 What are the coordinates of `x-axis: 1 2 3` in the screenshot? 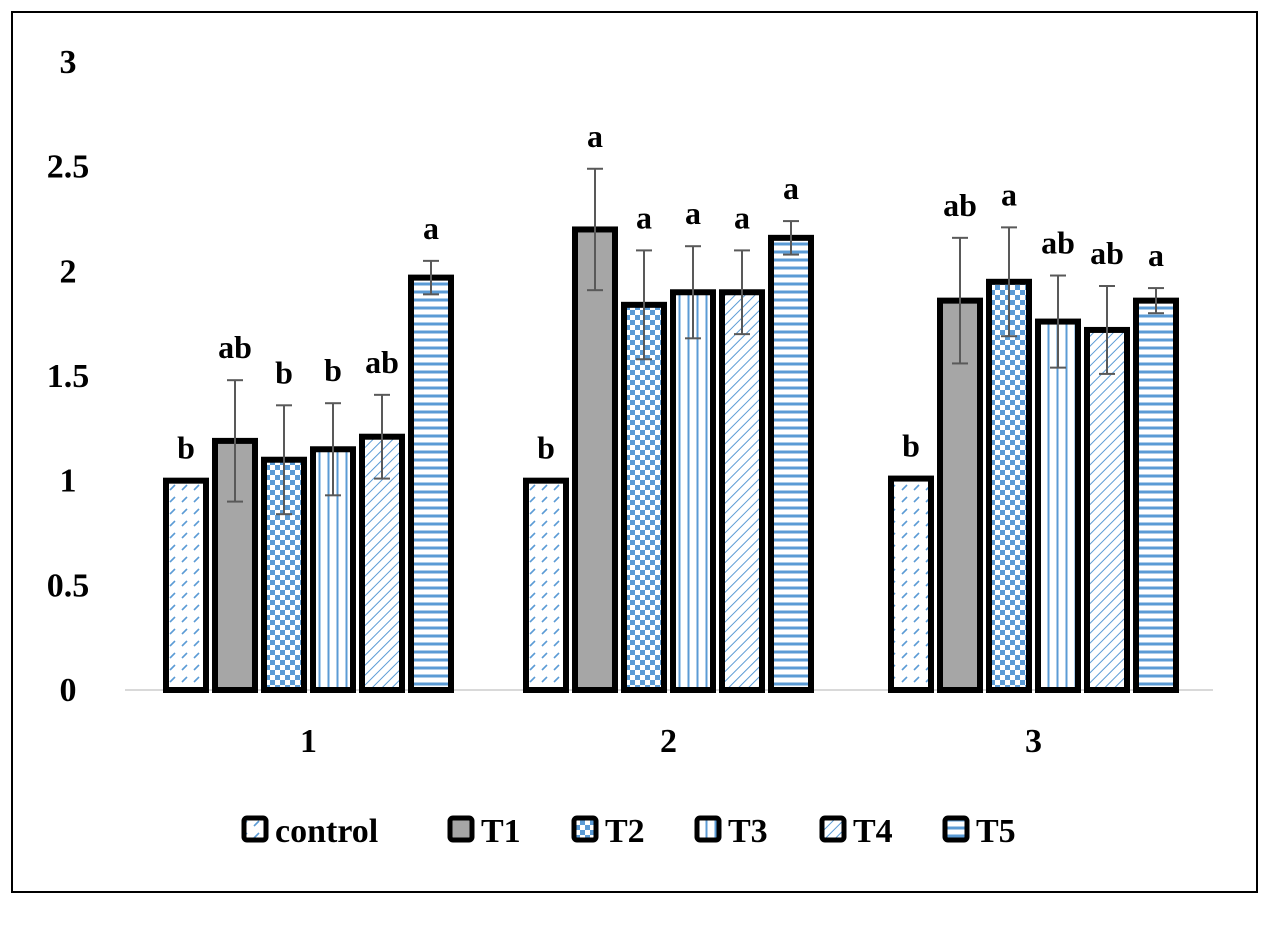 It's located at (671, 741).